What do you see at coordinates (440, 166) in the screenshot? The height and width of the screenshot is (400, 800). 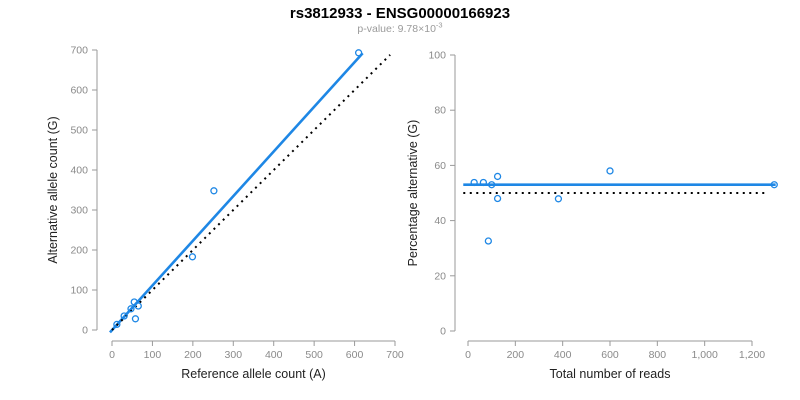 I see `y-tick-label: 60` at bounding box center [440, 166].